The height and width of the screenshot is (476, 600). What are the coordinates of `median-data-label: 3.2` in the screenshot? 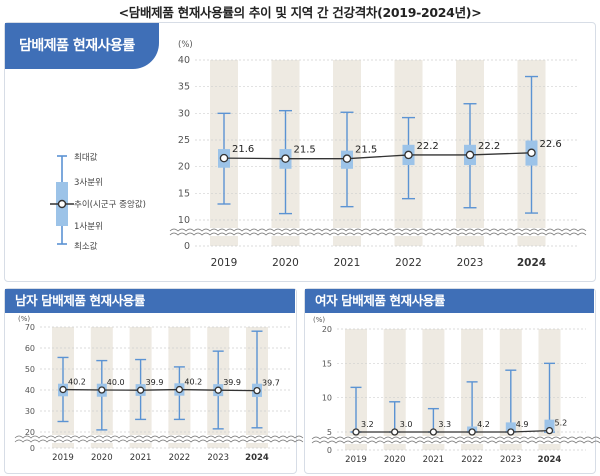 It's located at (367, 424).